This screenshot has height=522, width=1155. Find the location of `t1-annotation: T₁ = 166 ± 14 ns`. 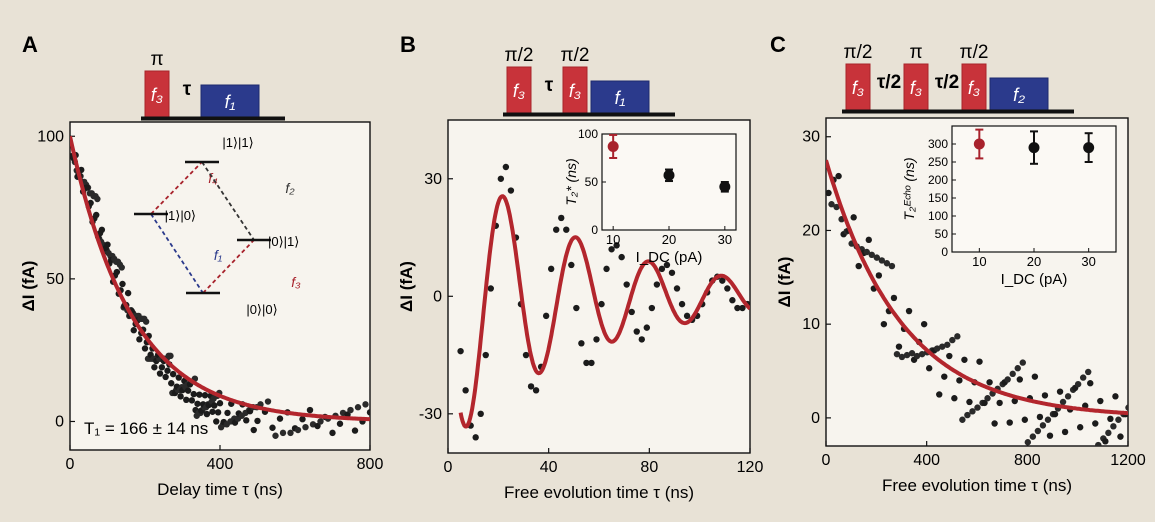

t1-annotation: T₁ = 166 ± 14 ns is located at coordinates (146, 428).